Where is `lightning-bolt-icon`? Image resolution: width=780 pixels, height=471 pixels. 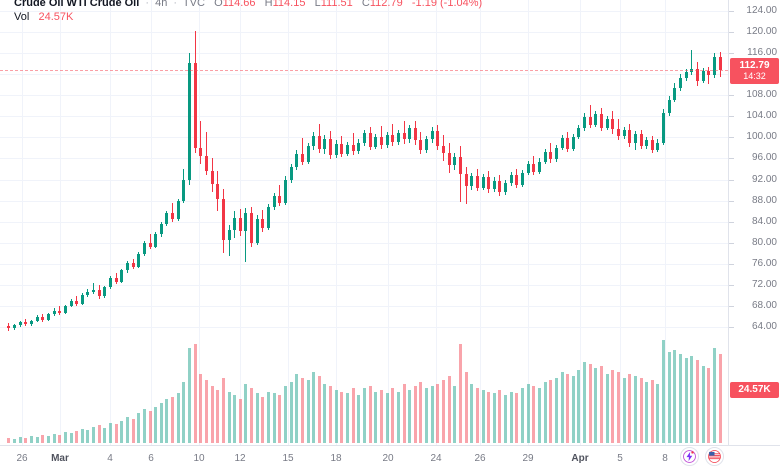
lightning-bolt-icon is located at coordinates (689, 456).